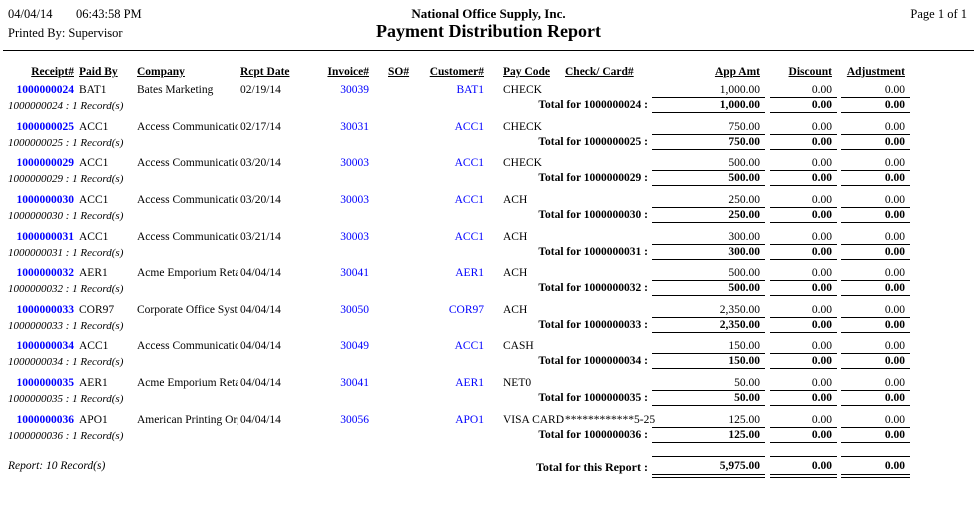 The image size is (977, 506). I want to click on company-name: Access Communication, so click(187, 346).